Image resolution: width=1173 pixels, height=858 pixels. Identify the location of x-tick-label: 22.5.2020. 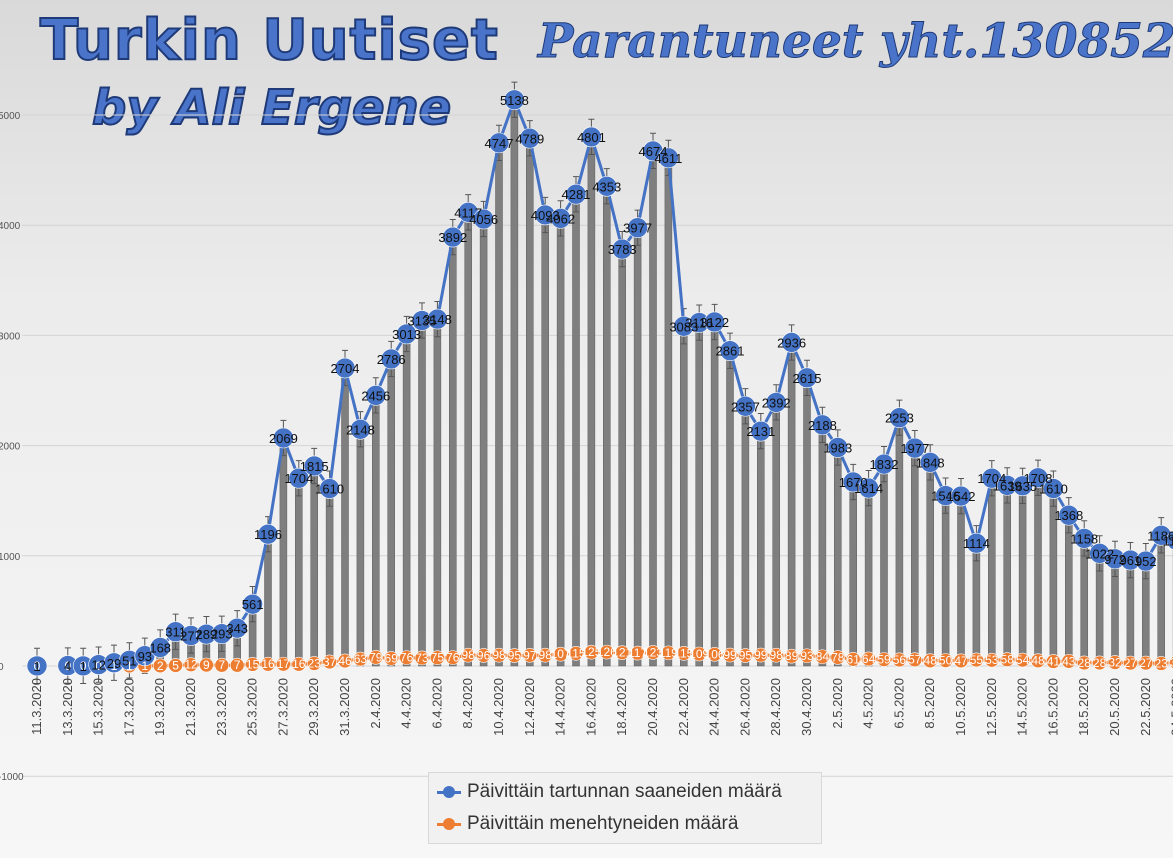
(1145, 707).